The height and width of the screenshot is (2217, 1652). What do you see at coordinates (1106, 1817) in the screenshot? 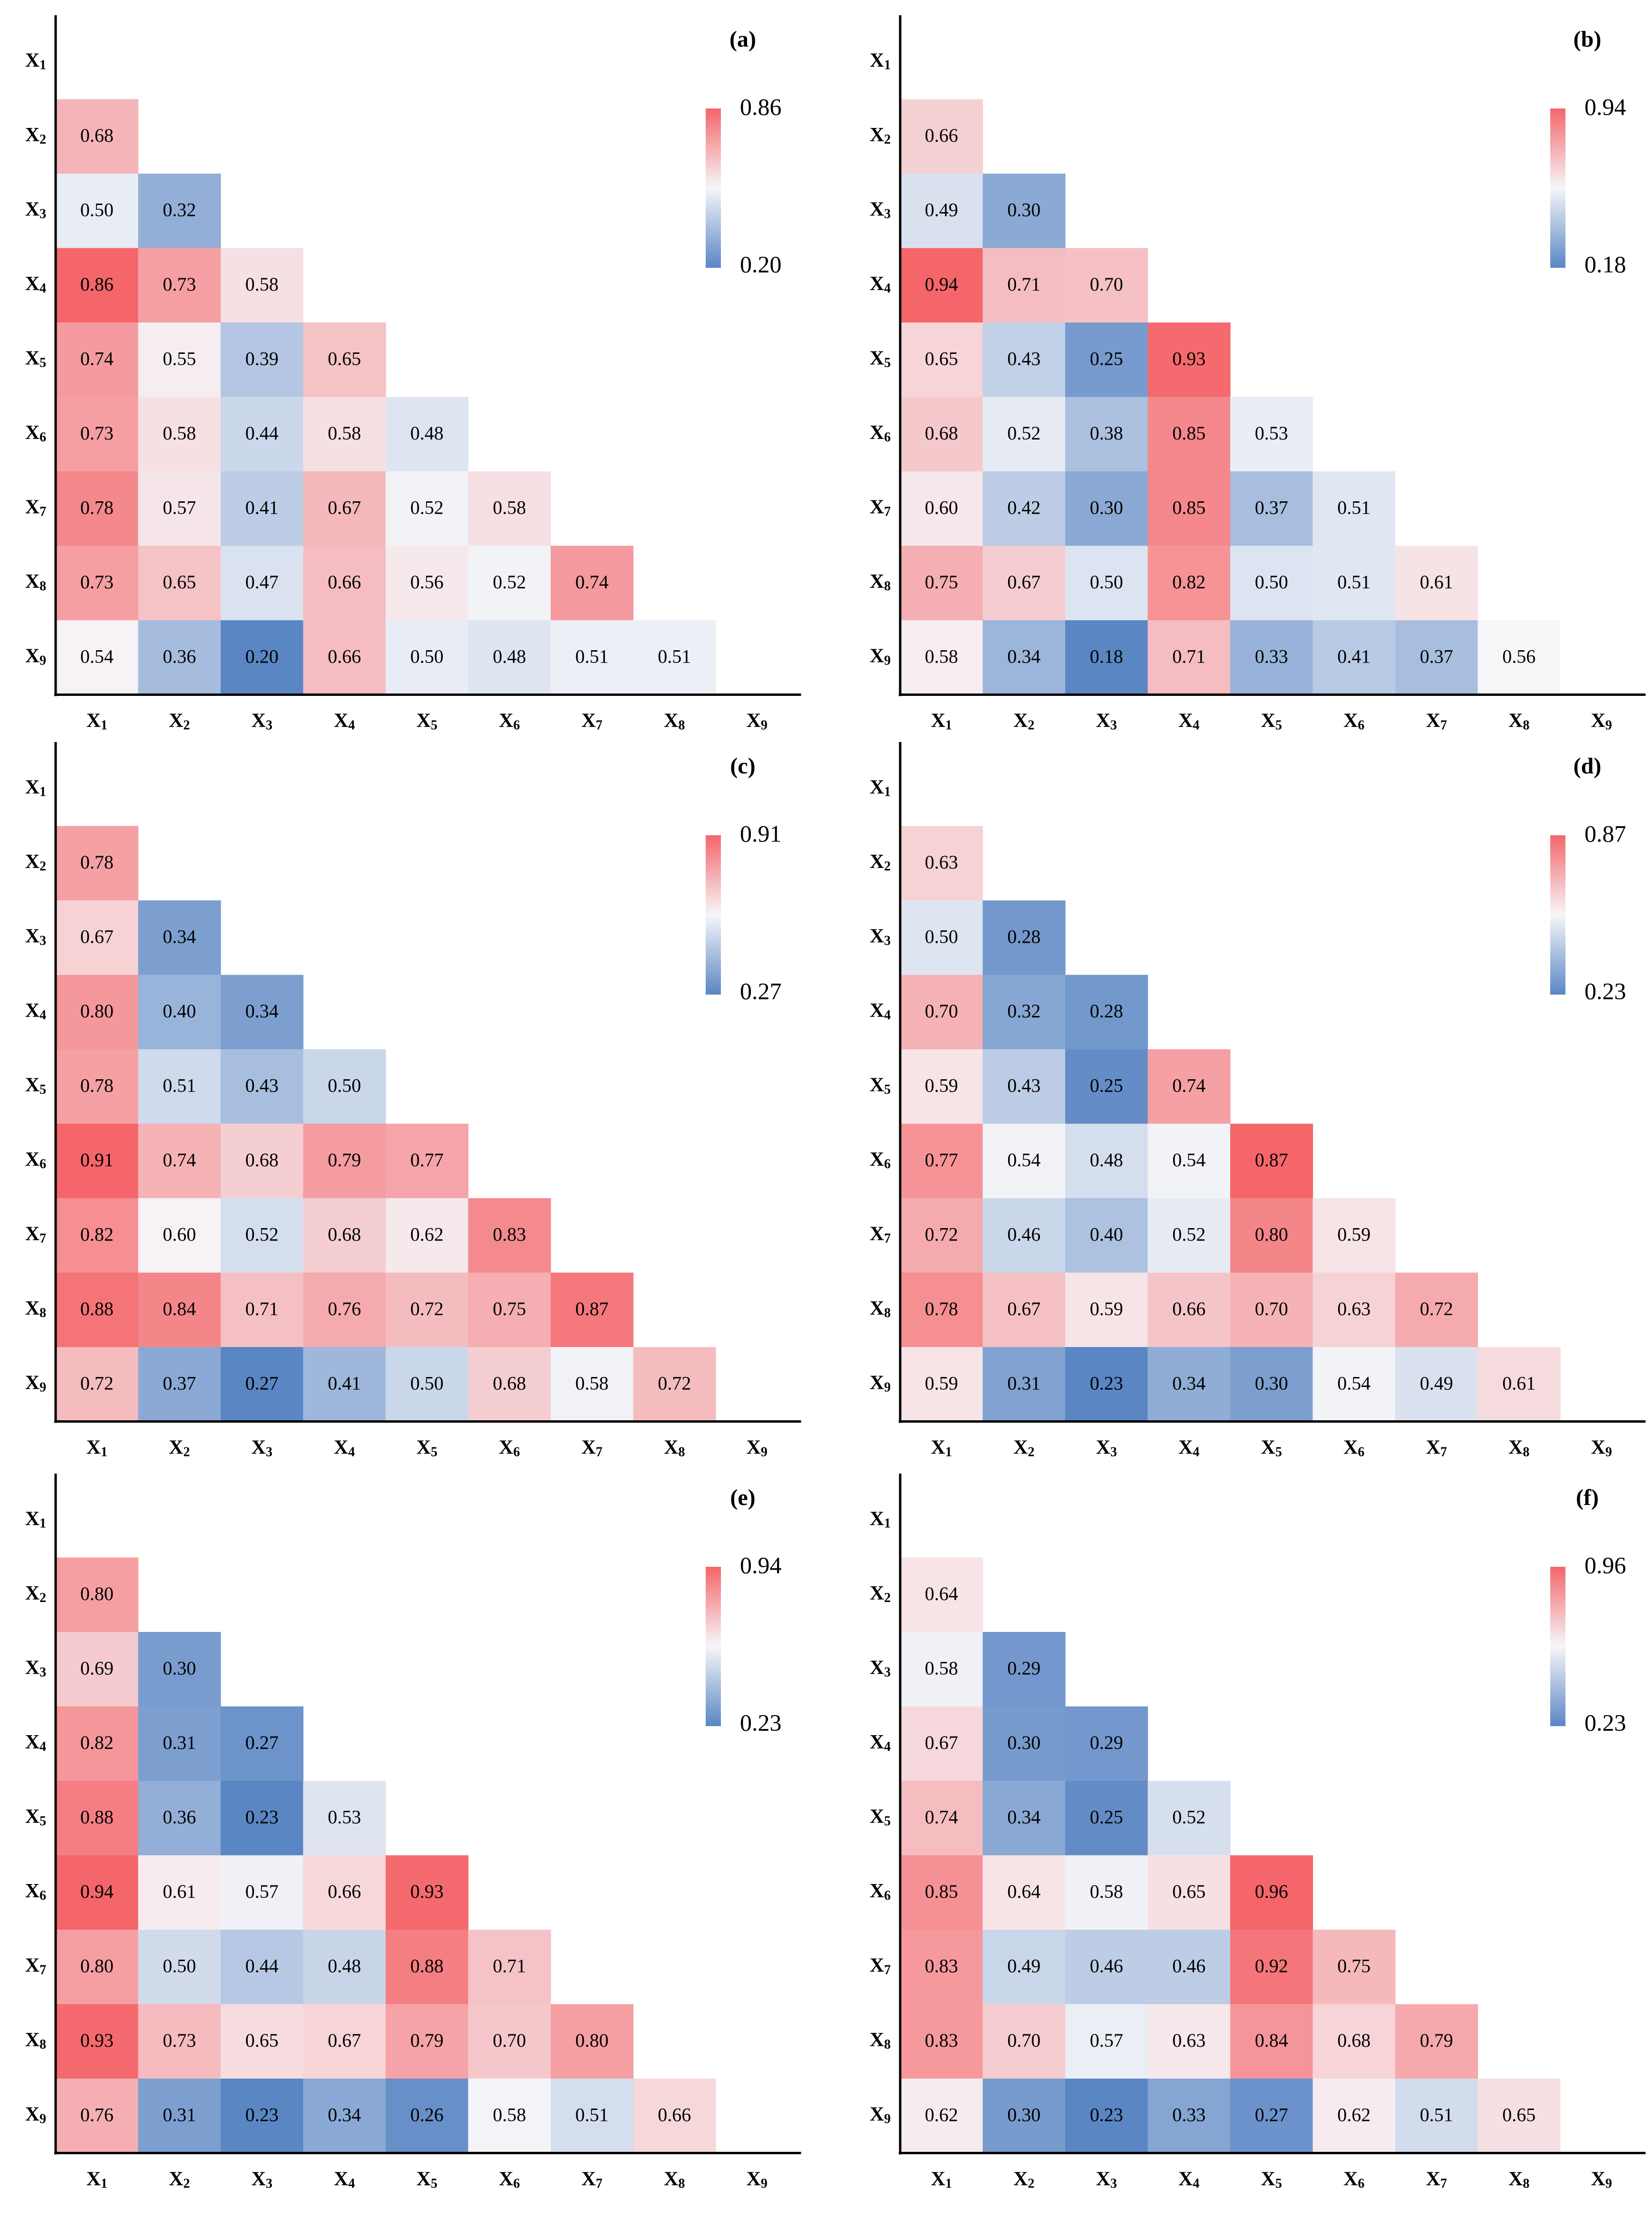
I see `cell-value-label: 0.25` at bounding box center [1106, 1817].